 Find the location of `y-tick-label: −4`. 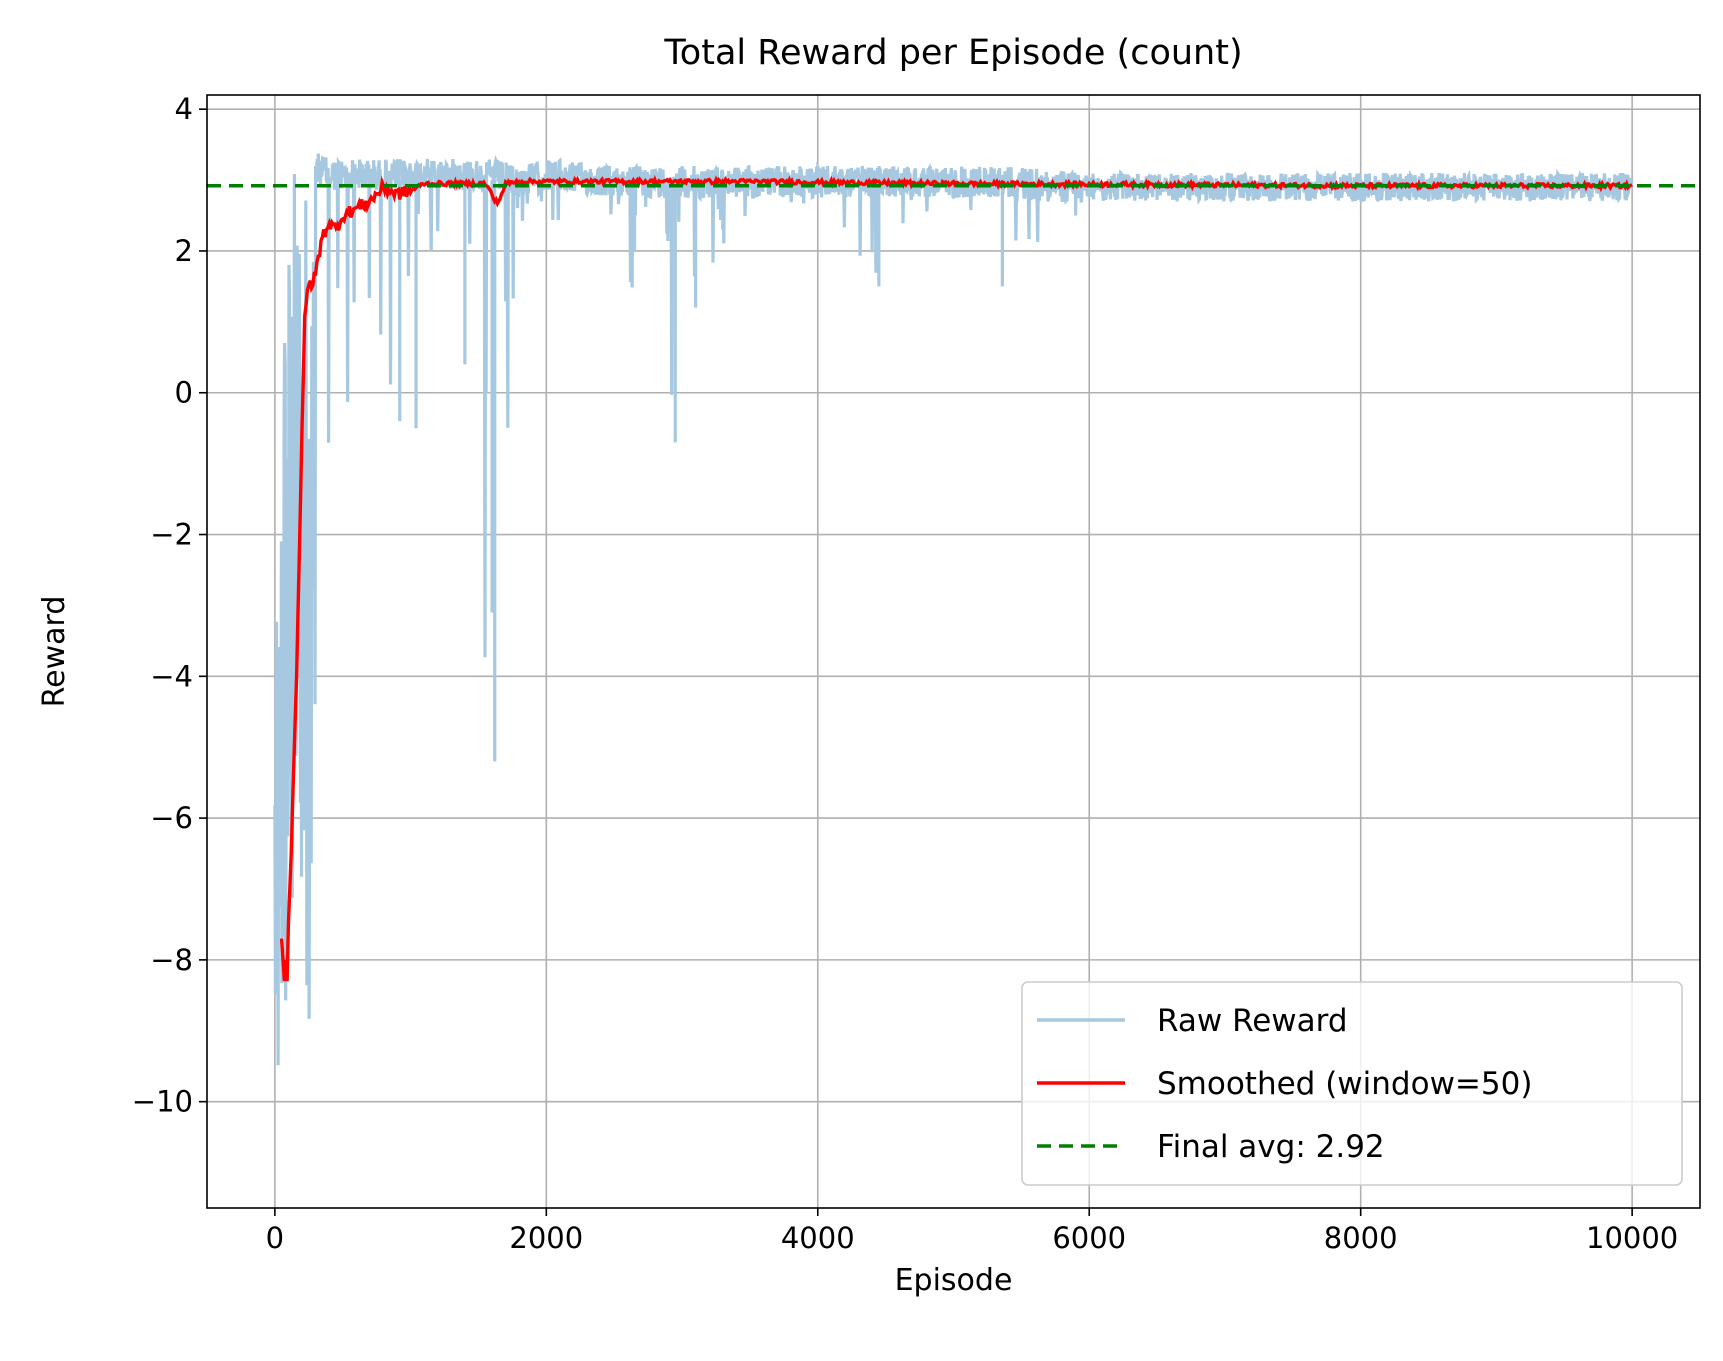

y-tick-label: −4 is located at coordinates (171, 676).